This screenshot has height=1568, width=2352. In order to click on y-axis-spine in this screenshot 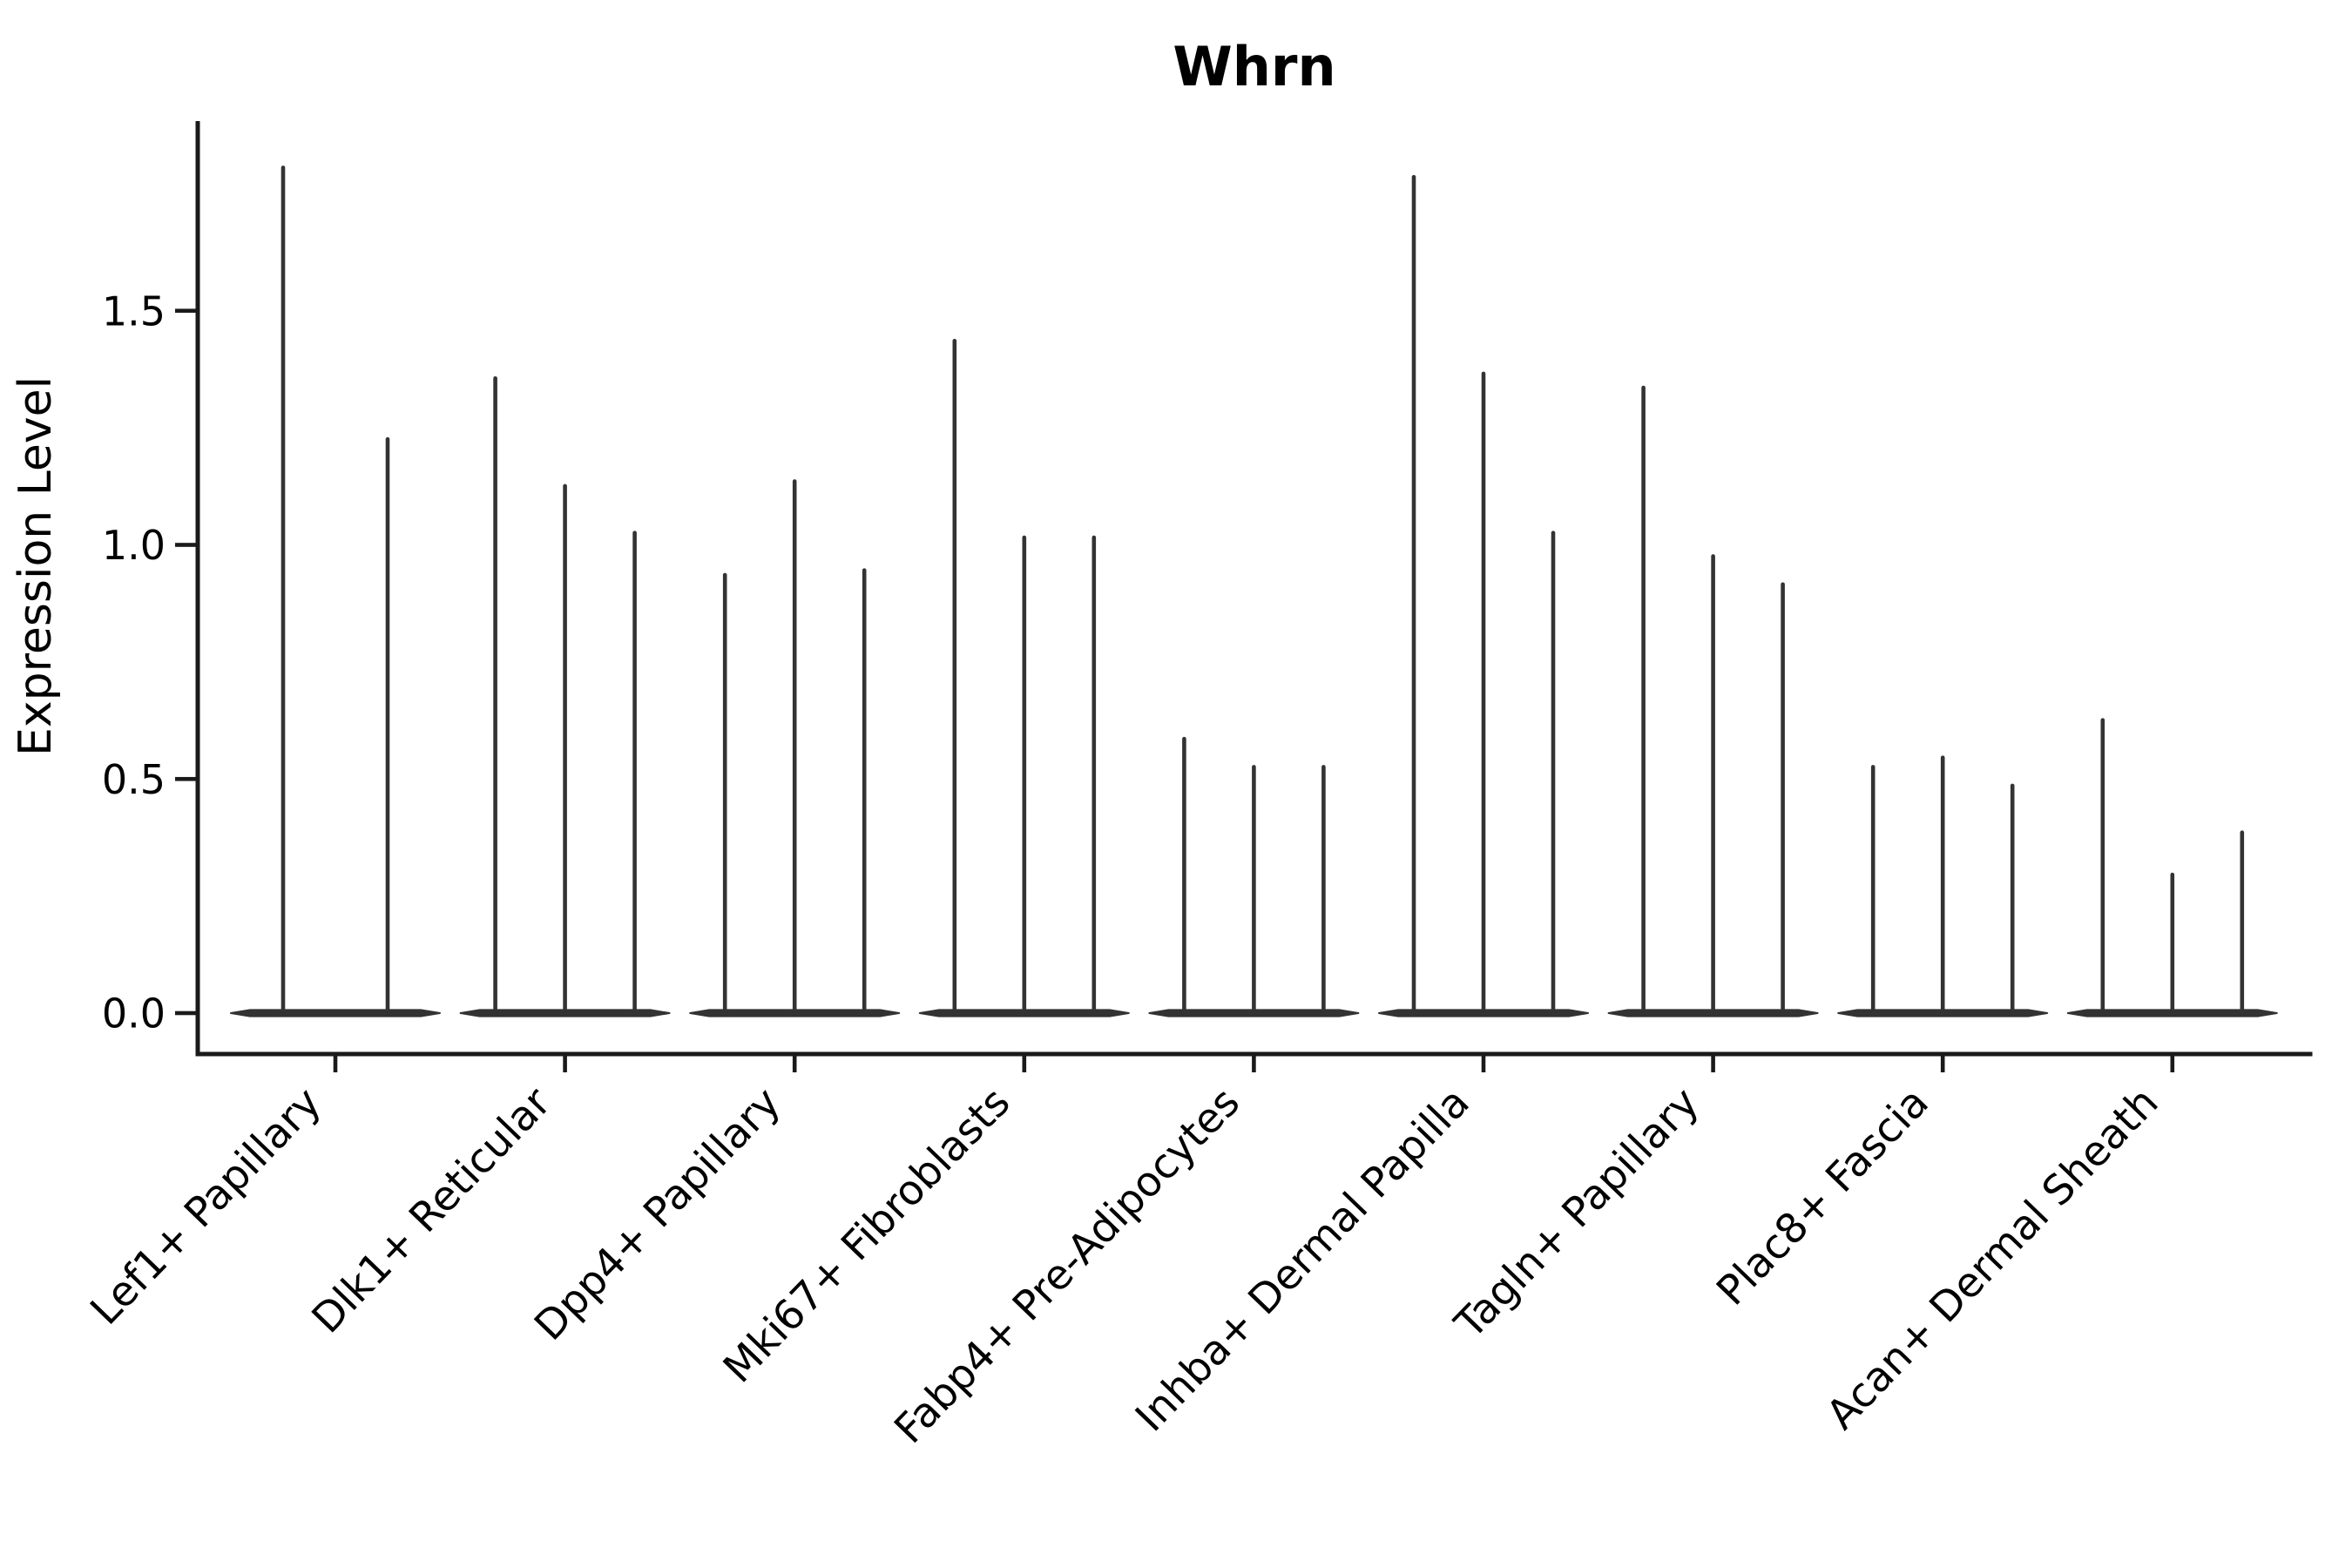, I will do `click(198, 588)`.